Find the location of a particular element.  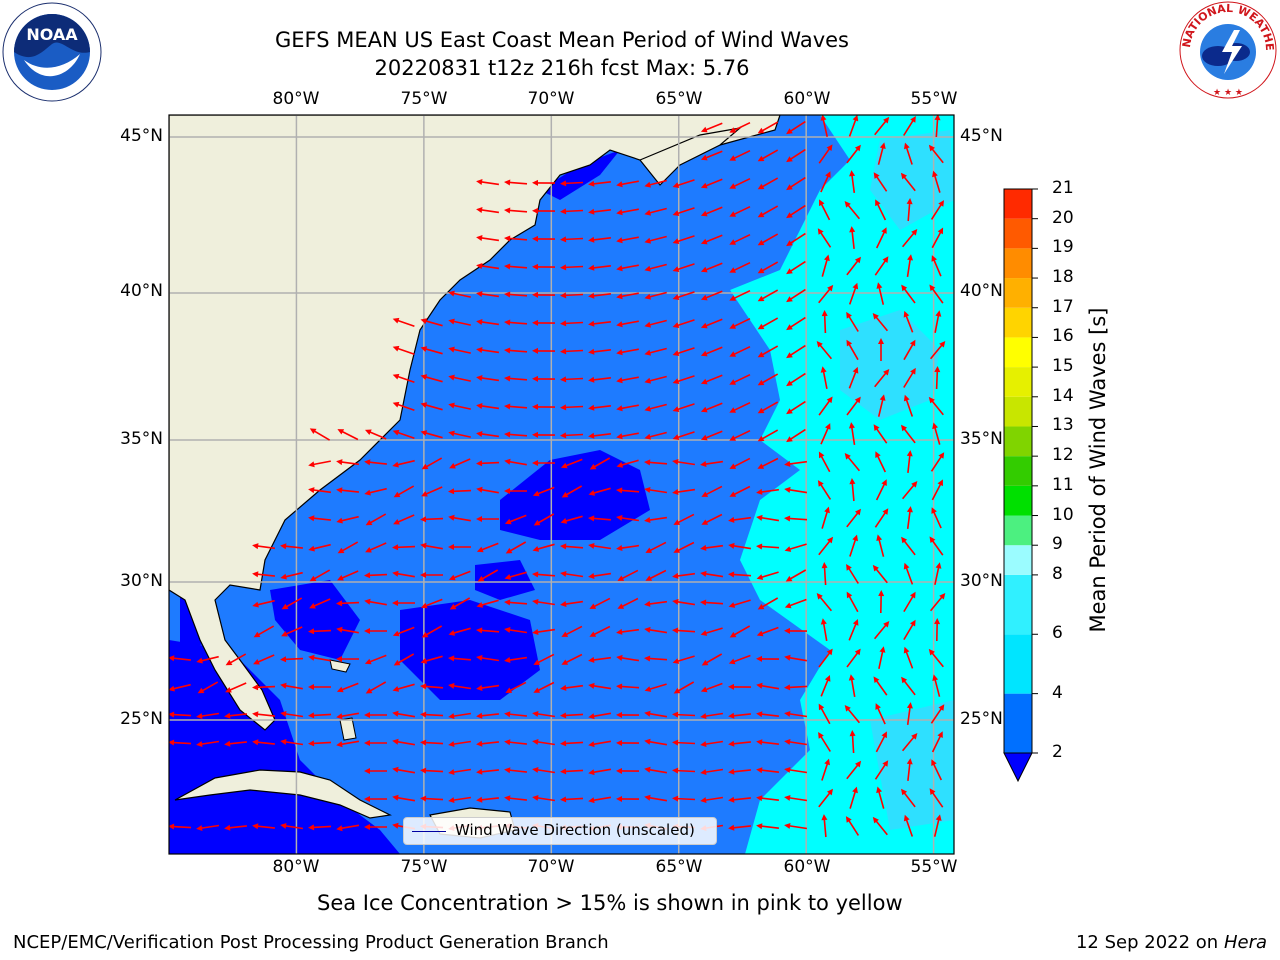

y-tick-left-45n: 45°N is located at coordinates (141, 136).